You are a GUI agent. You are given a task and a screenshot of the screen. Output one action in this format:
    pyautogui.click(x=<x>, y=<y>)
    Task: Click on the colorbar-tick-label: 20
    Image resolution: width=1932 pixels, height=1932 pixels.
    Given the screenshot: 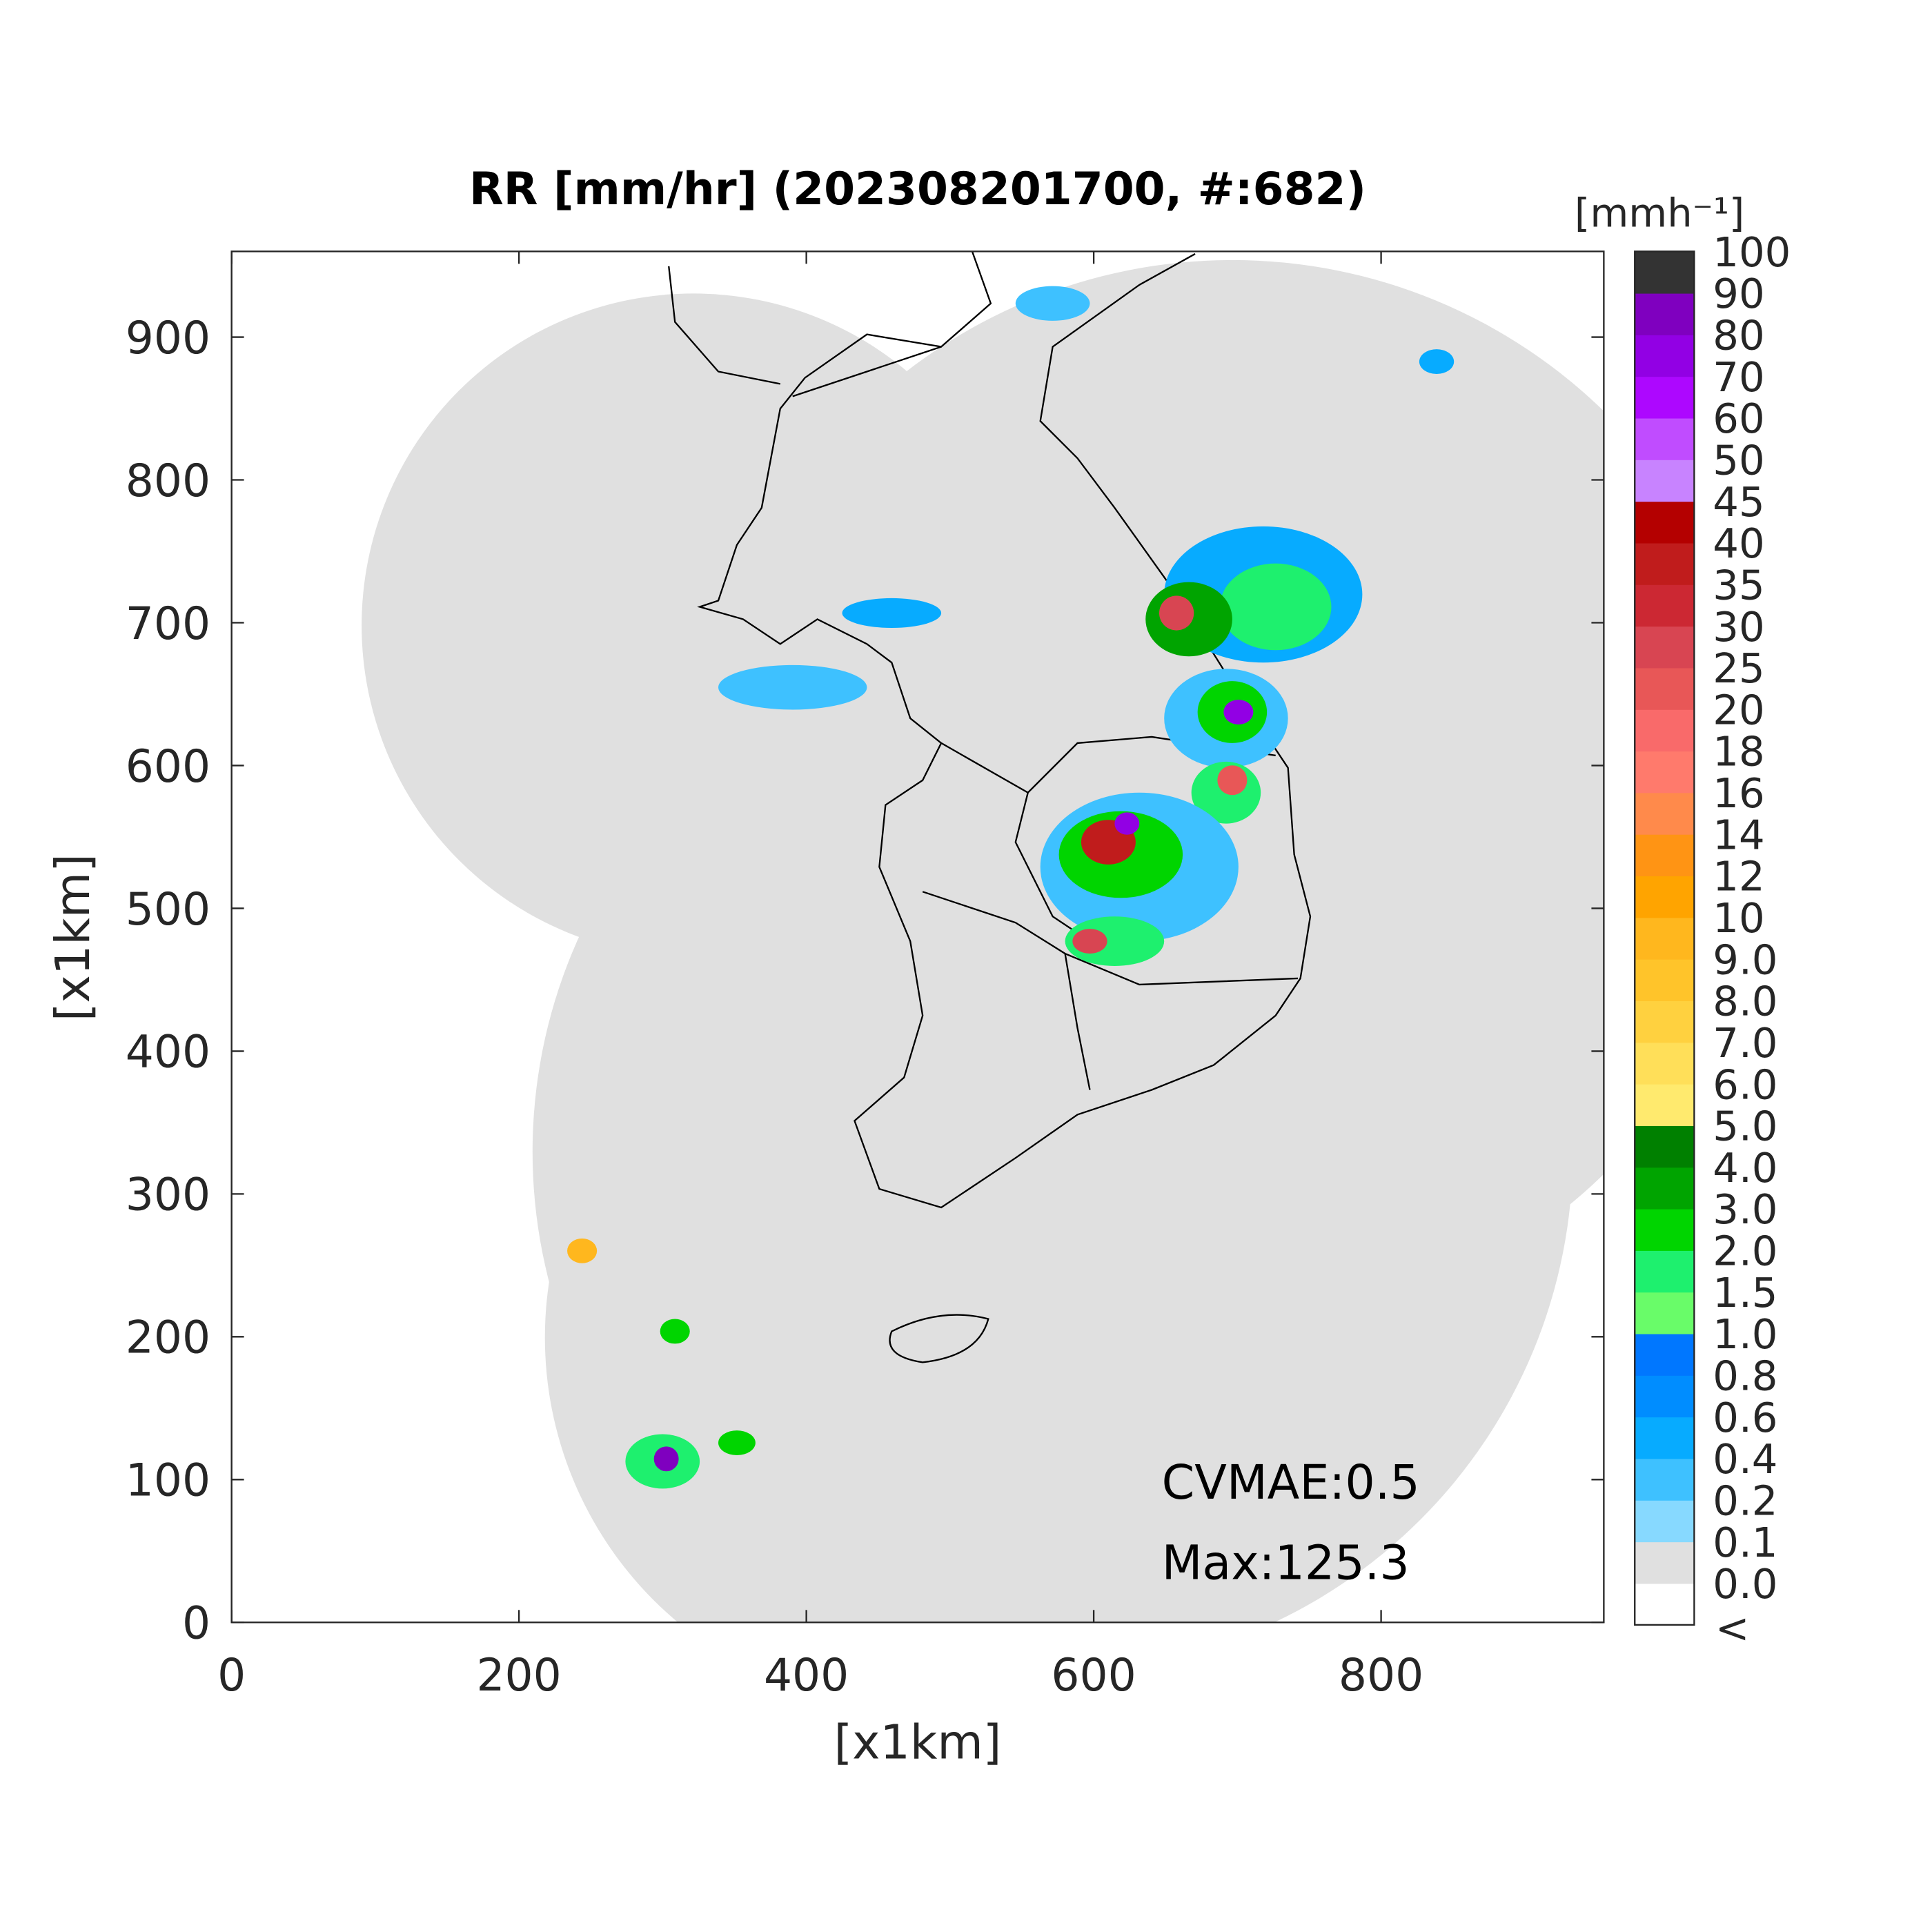 What is the action you would take?
    pyautogui.click(x=1738, y=709)
    